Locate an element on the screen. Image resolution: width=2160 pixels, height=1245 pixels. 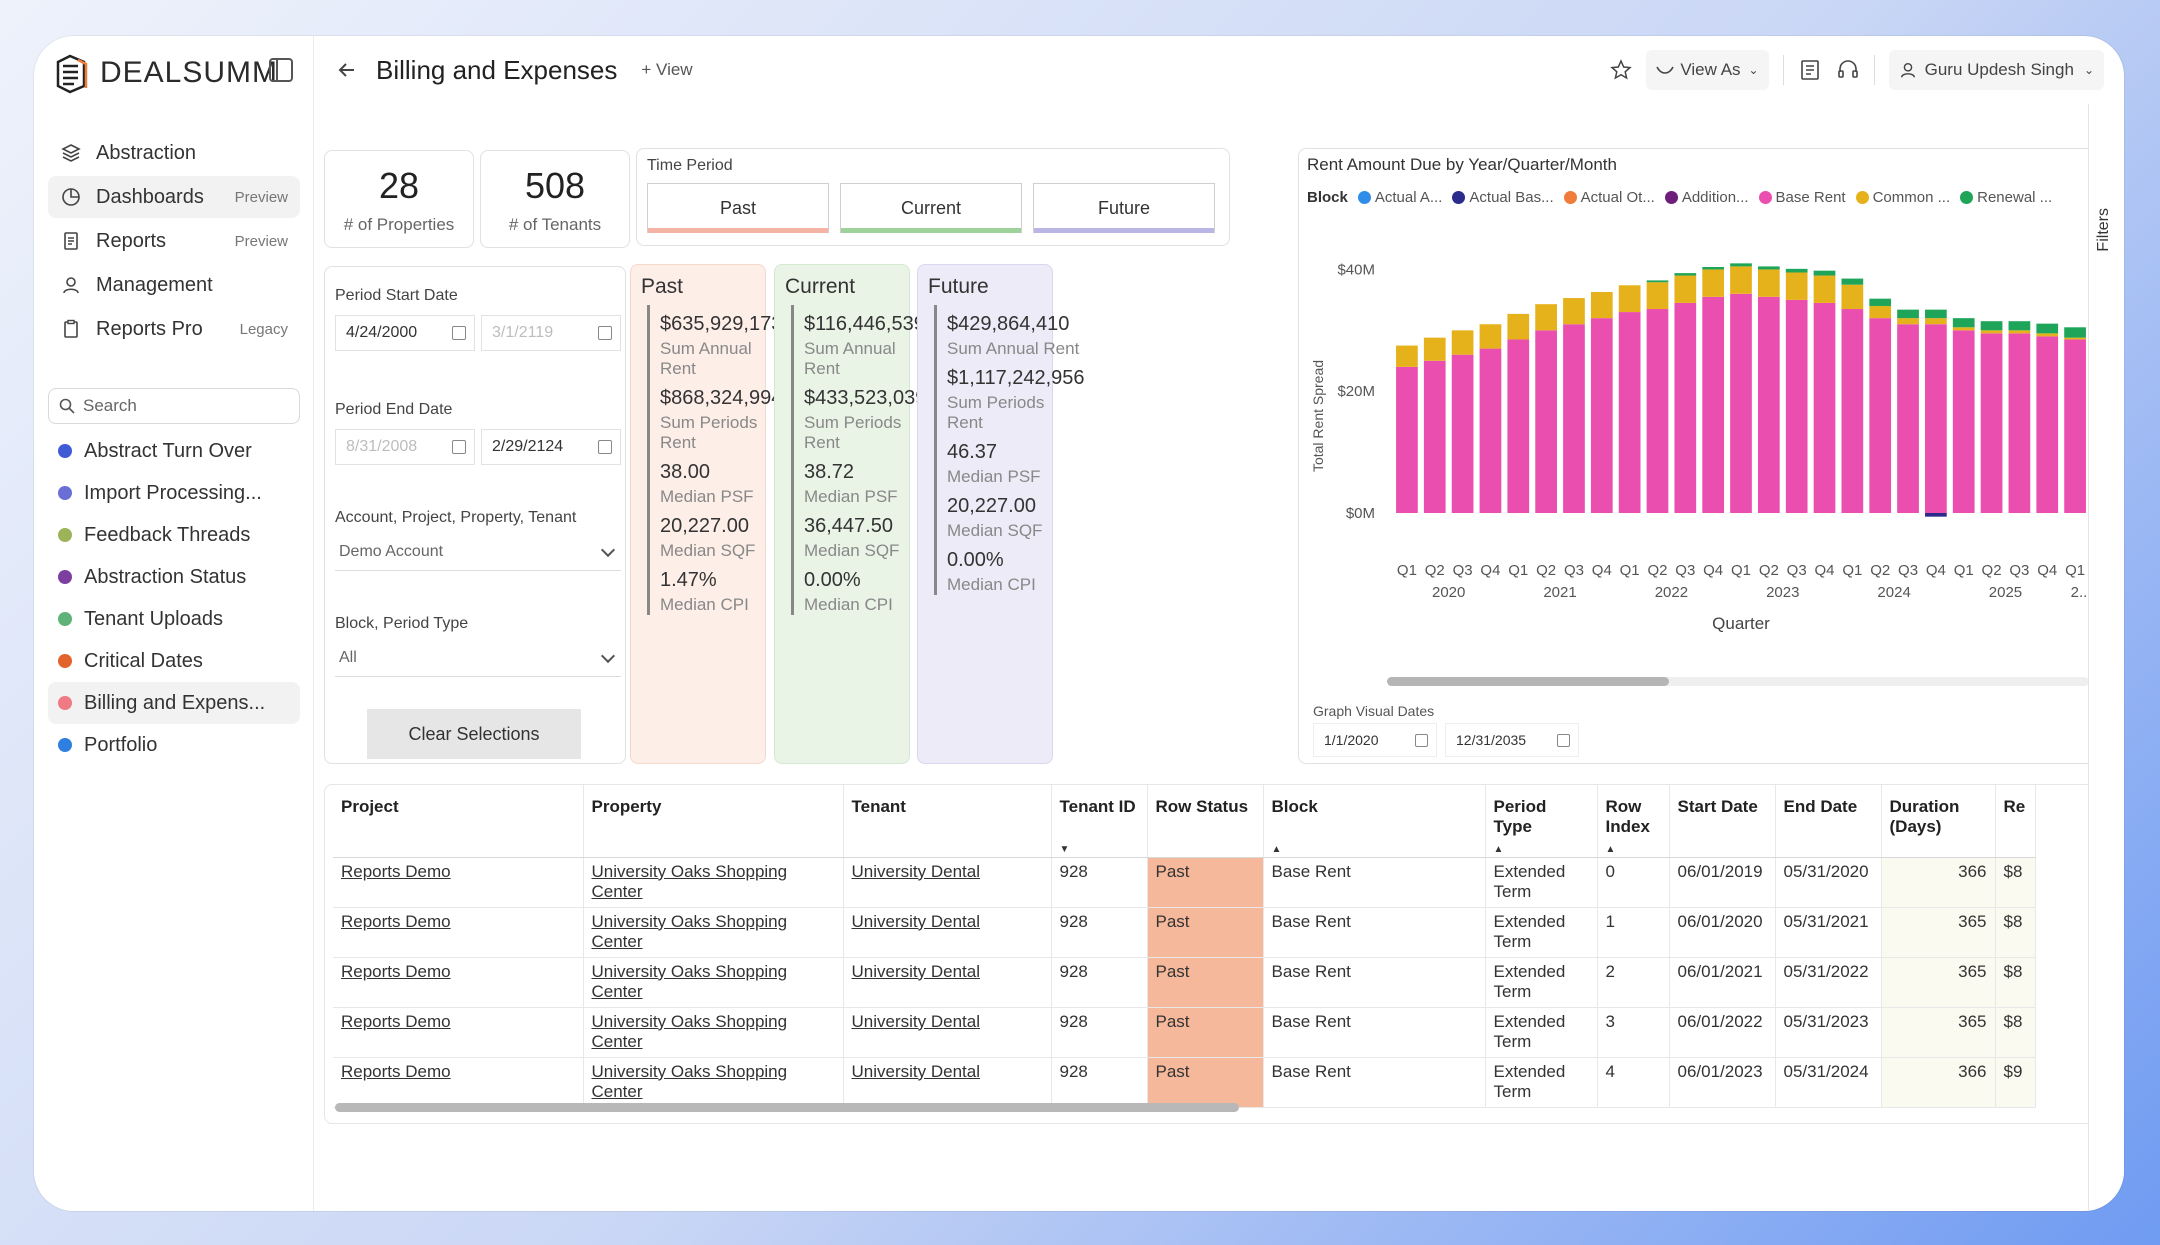
report-icon is located at coordinates (1810, 70).